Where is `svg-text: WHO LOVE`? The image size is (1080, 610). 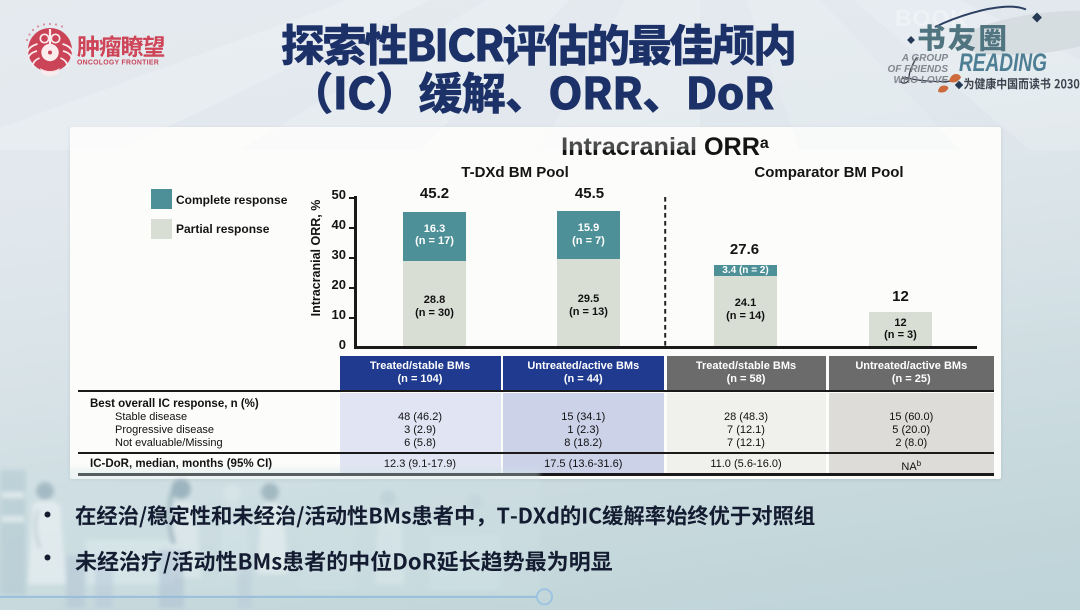
svg-text: WHO LOVE is located at coordinates (921, 80).